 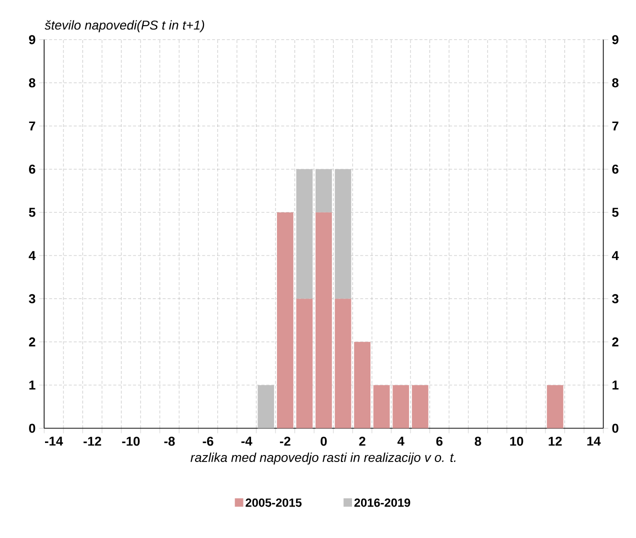 I want to click on x-tick-label: 0, so click(x=323, y=441).